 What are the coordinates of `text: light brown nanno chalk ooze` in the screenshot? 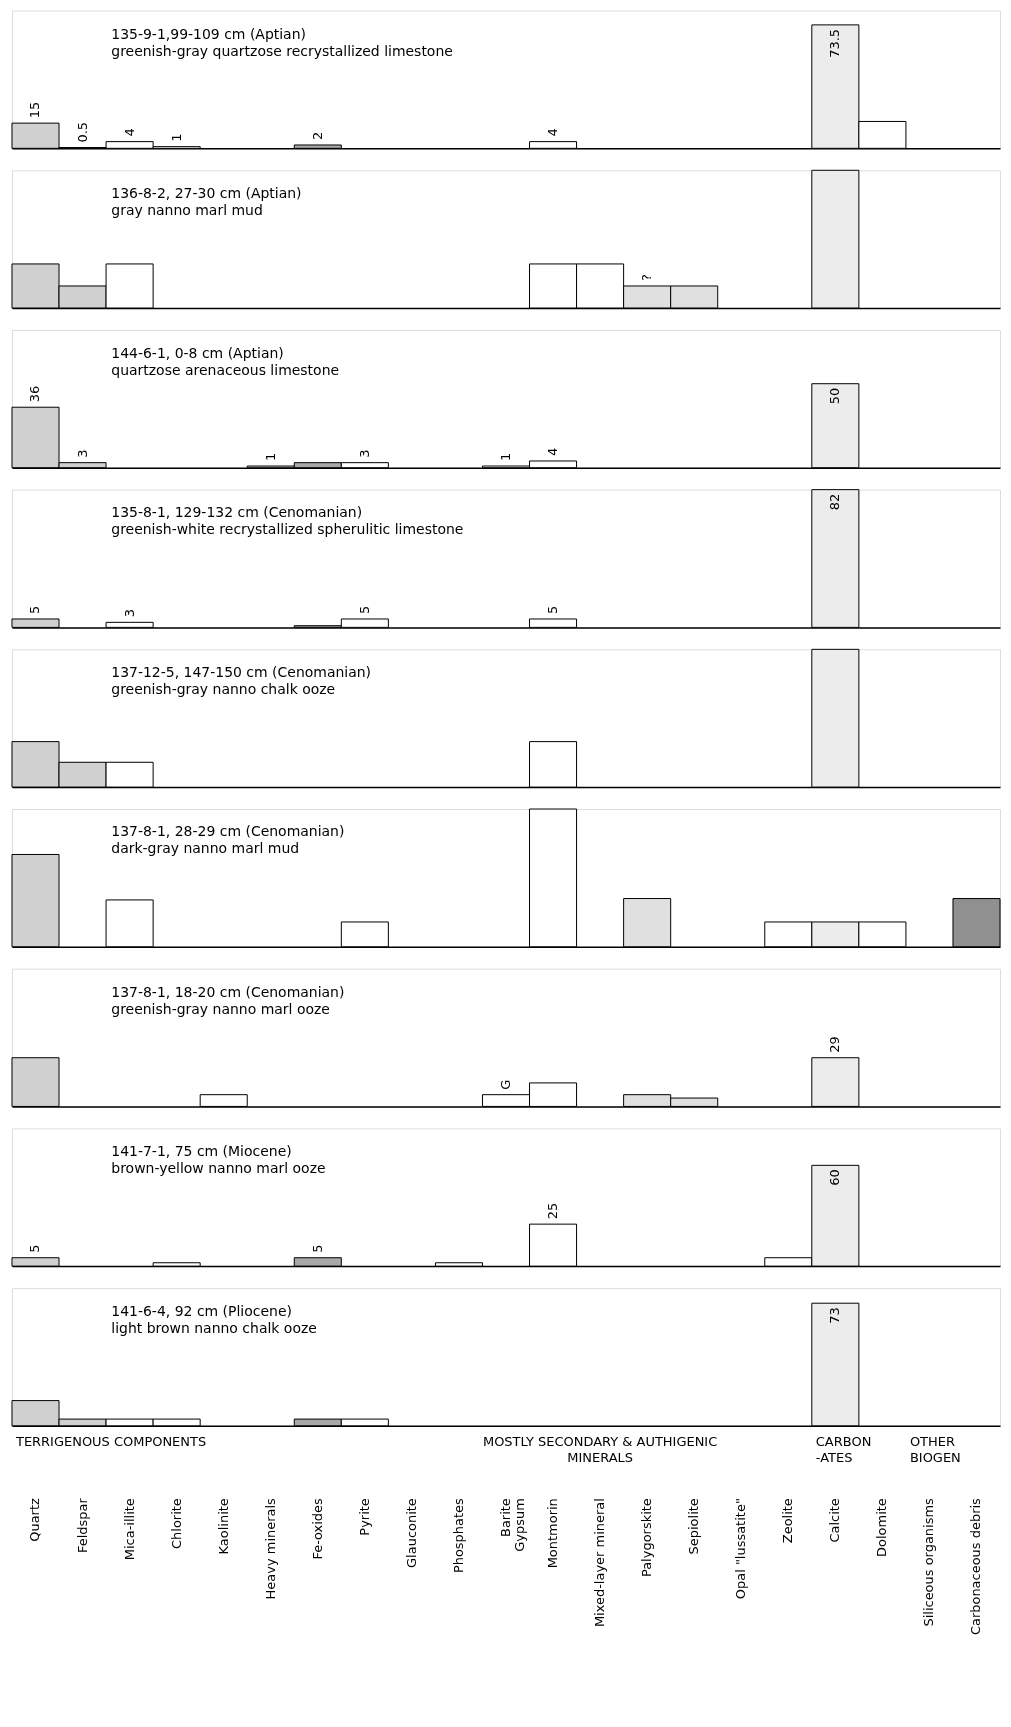 It's located at (214, 1327).